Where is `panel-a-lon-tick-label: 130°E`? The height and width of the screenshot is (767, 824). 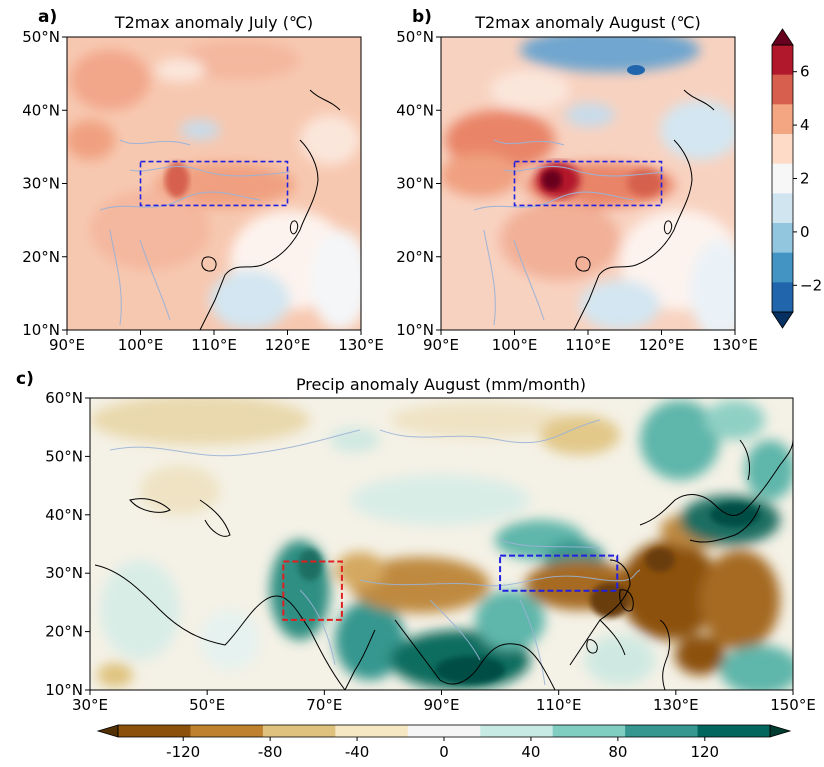 panel-a-lon-tick-label: 130°E is located at coordinates (361, 345).